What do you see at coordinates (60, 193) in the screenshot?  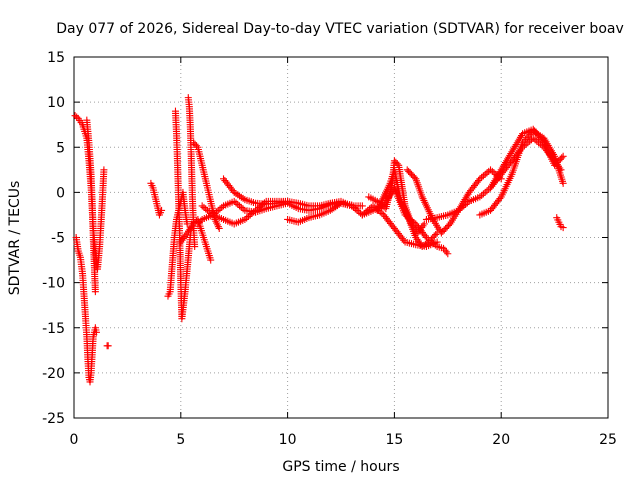 I see `y-tick-label: 0` at bounding box center [60, 193].